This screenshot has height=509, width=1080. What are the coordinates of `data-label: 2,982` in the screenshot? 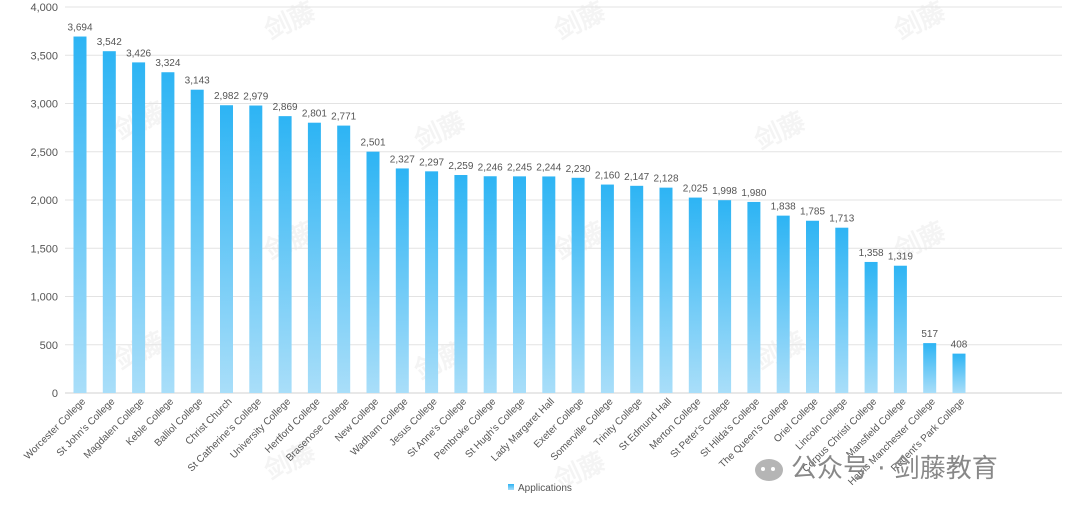 It's located at (226, 96).